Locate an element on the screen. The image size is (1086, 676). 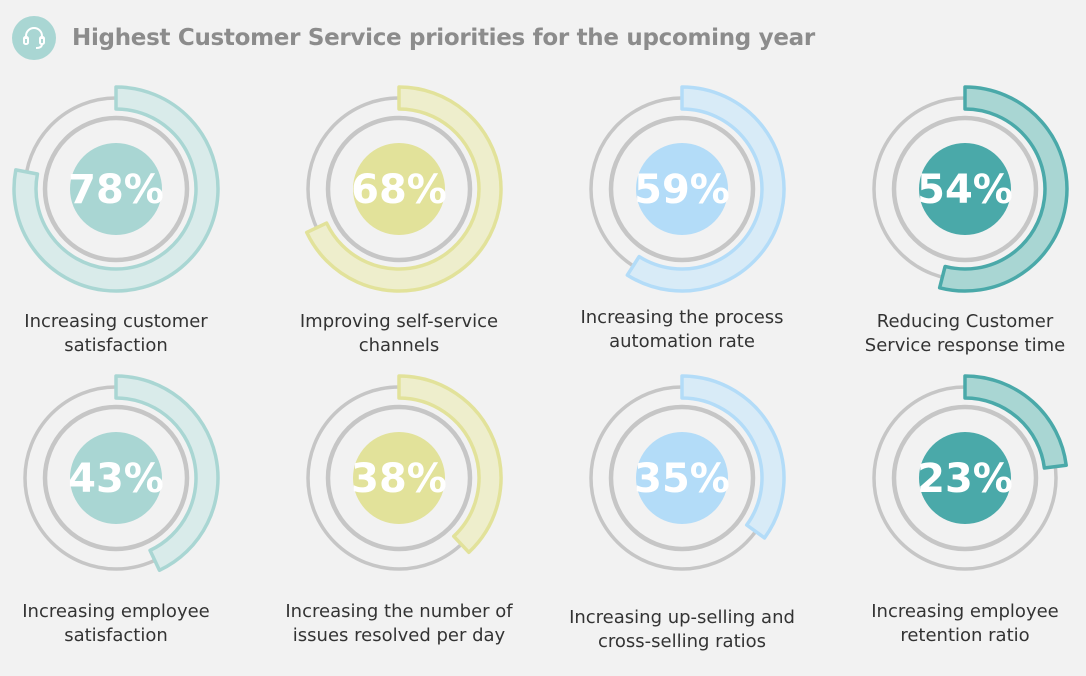
donut-3: 59% is located at coordinates (687, 189).